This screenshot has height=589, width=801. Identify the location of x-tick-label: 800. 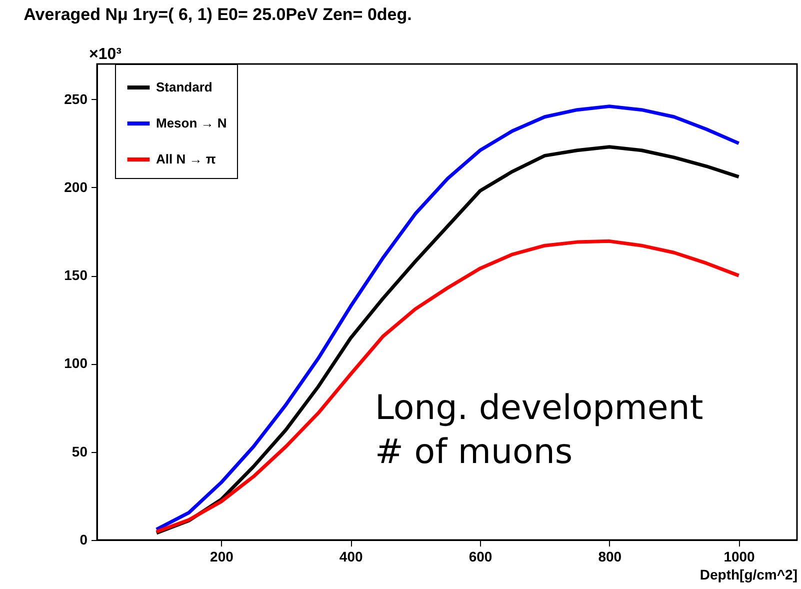
(610, 556).